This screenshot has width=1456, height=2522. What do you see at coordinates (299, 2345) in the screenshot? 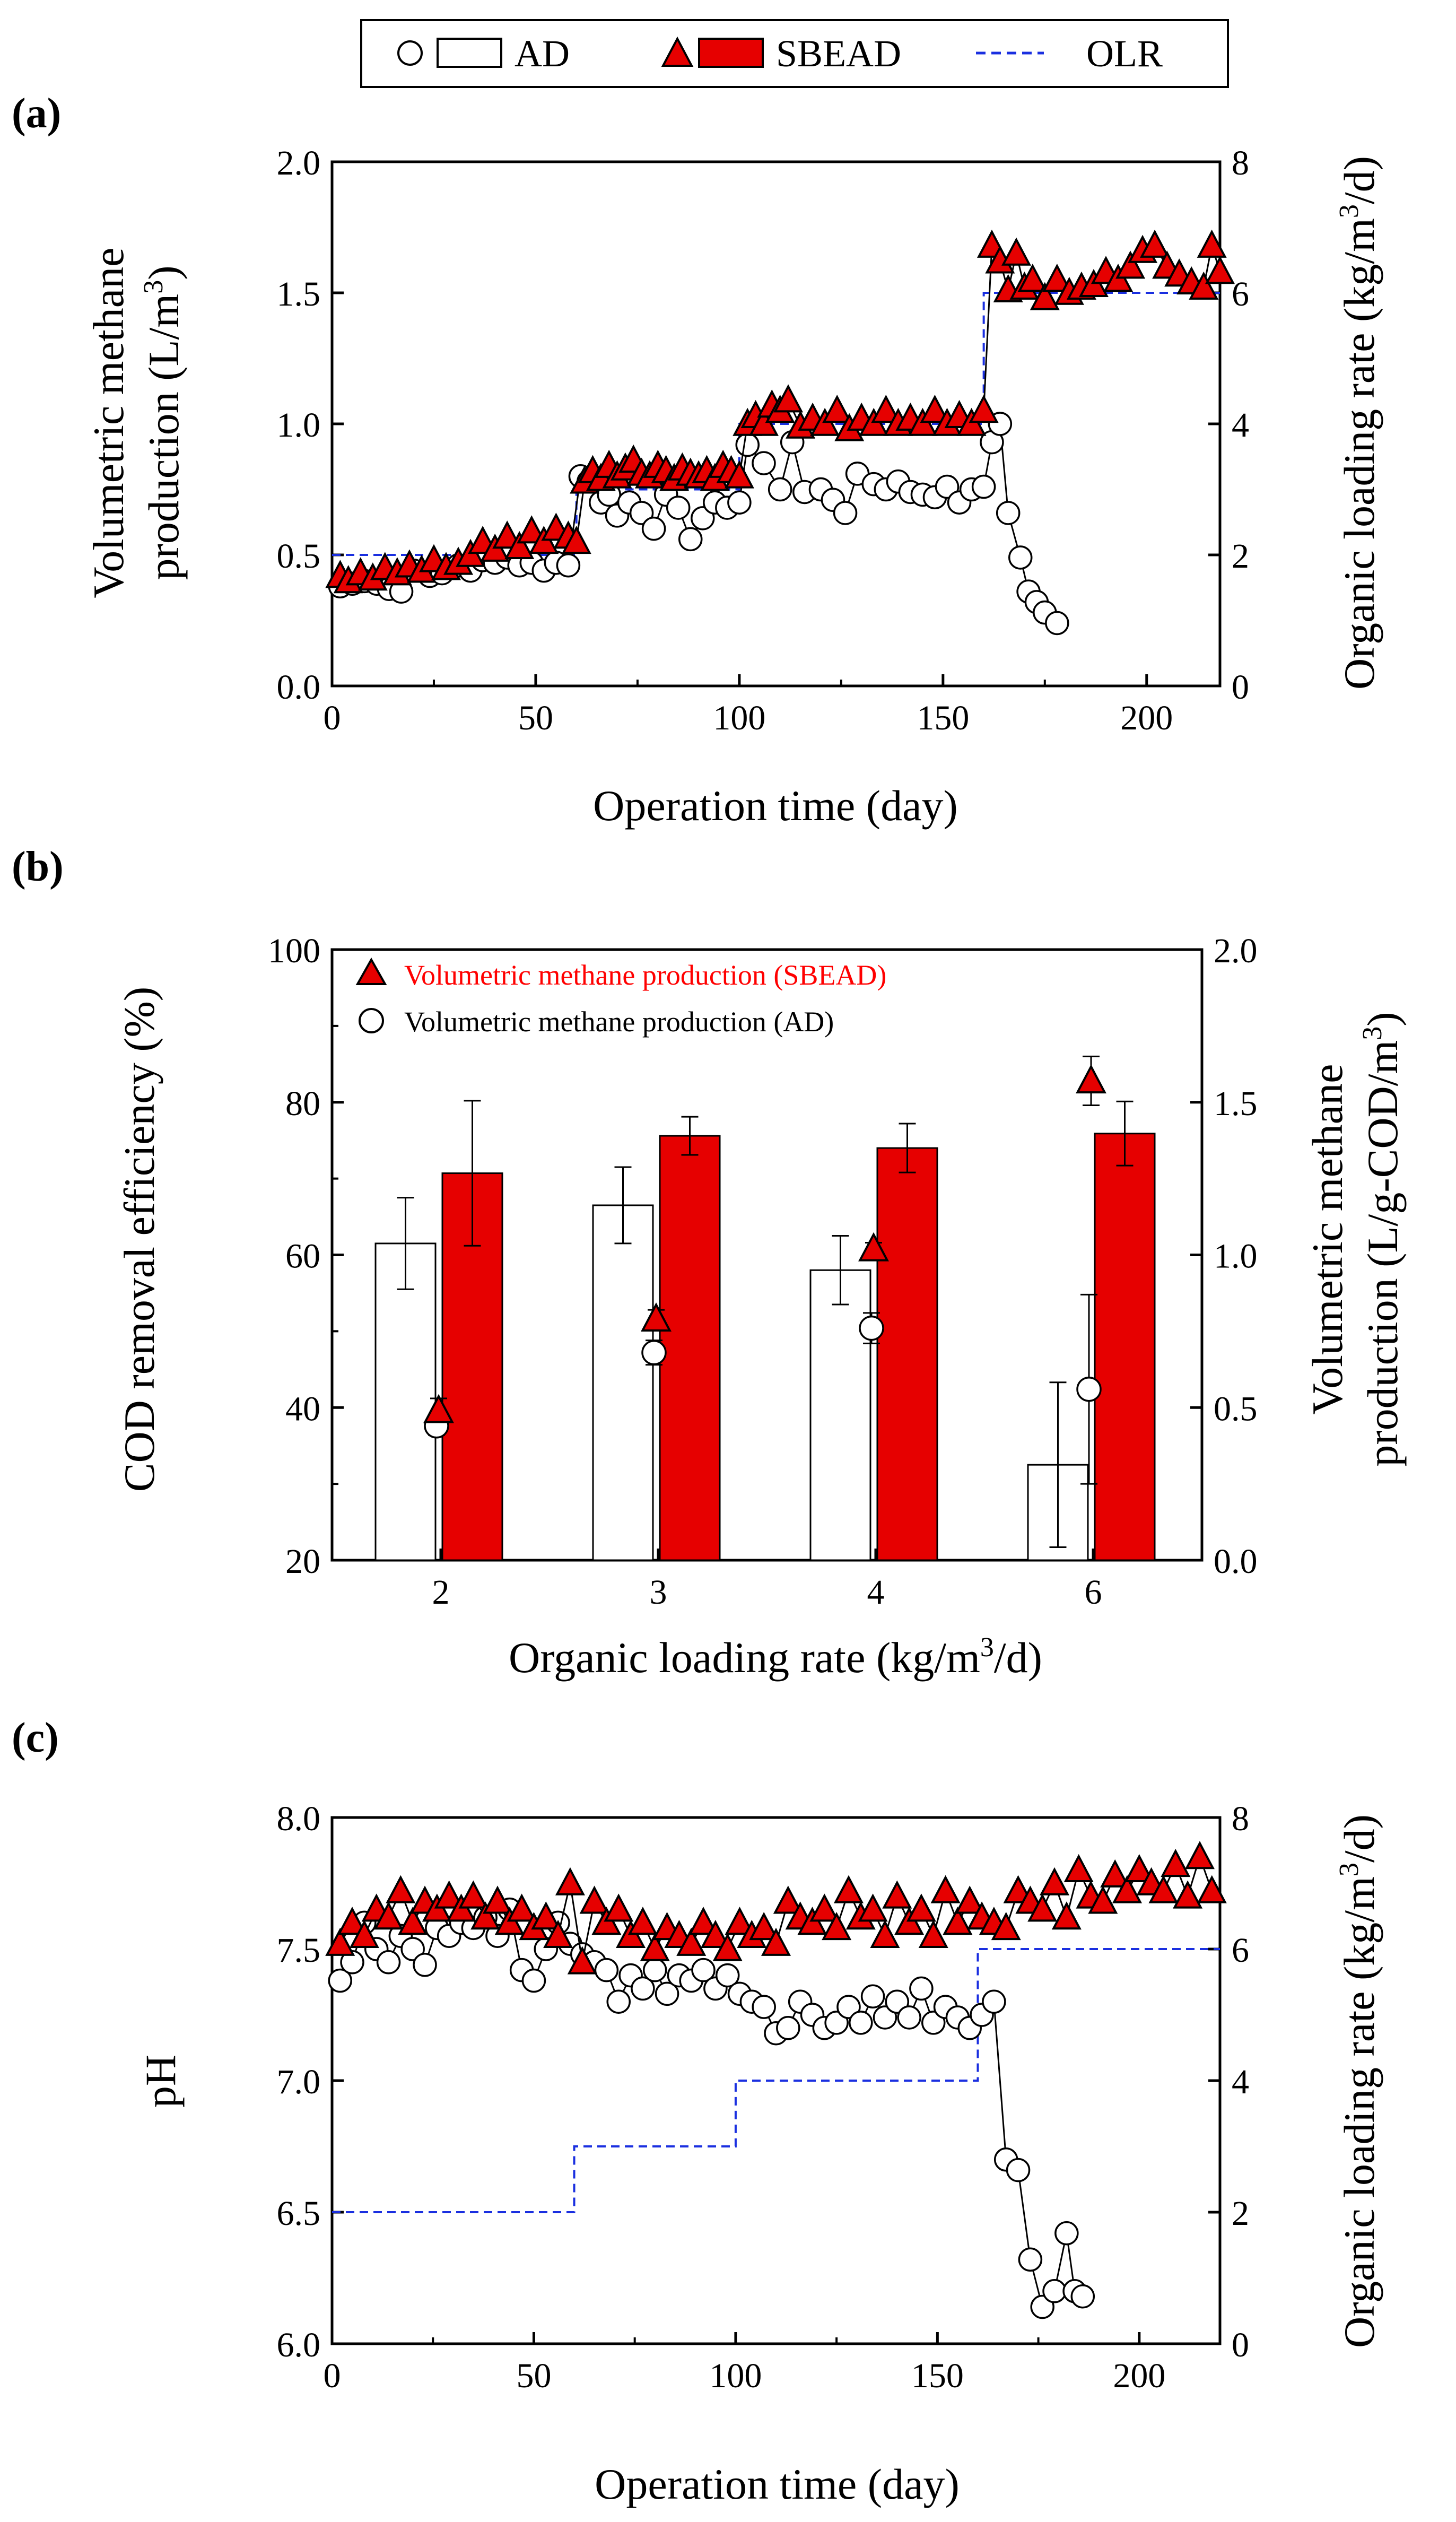
I see `panel-c-ytick-label: 6.0` at bounding box center [299, 2345].